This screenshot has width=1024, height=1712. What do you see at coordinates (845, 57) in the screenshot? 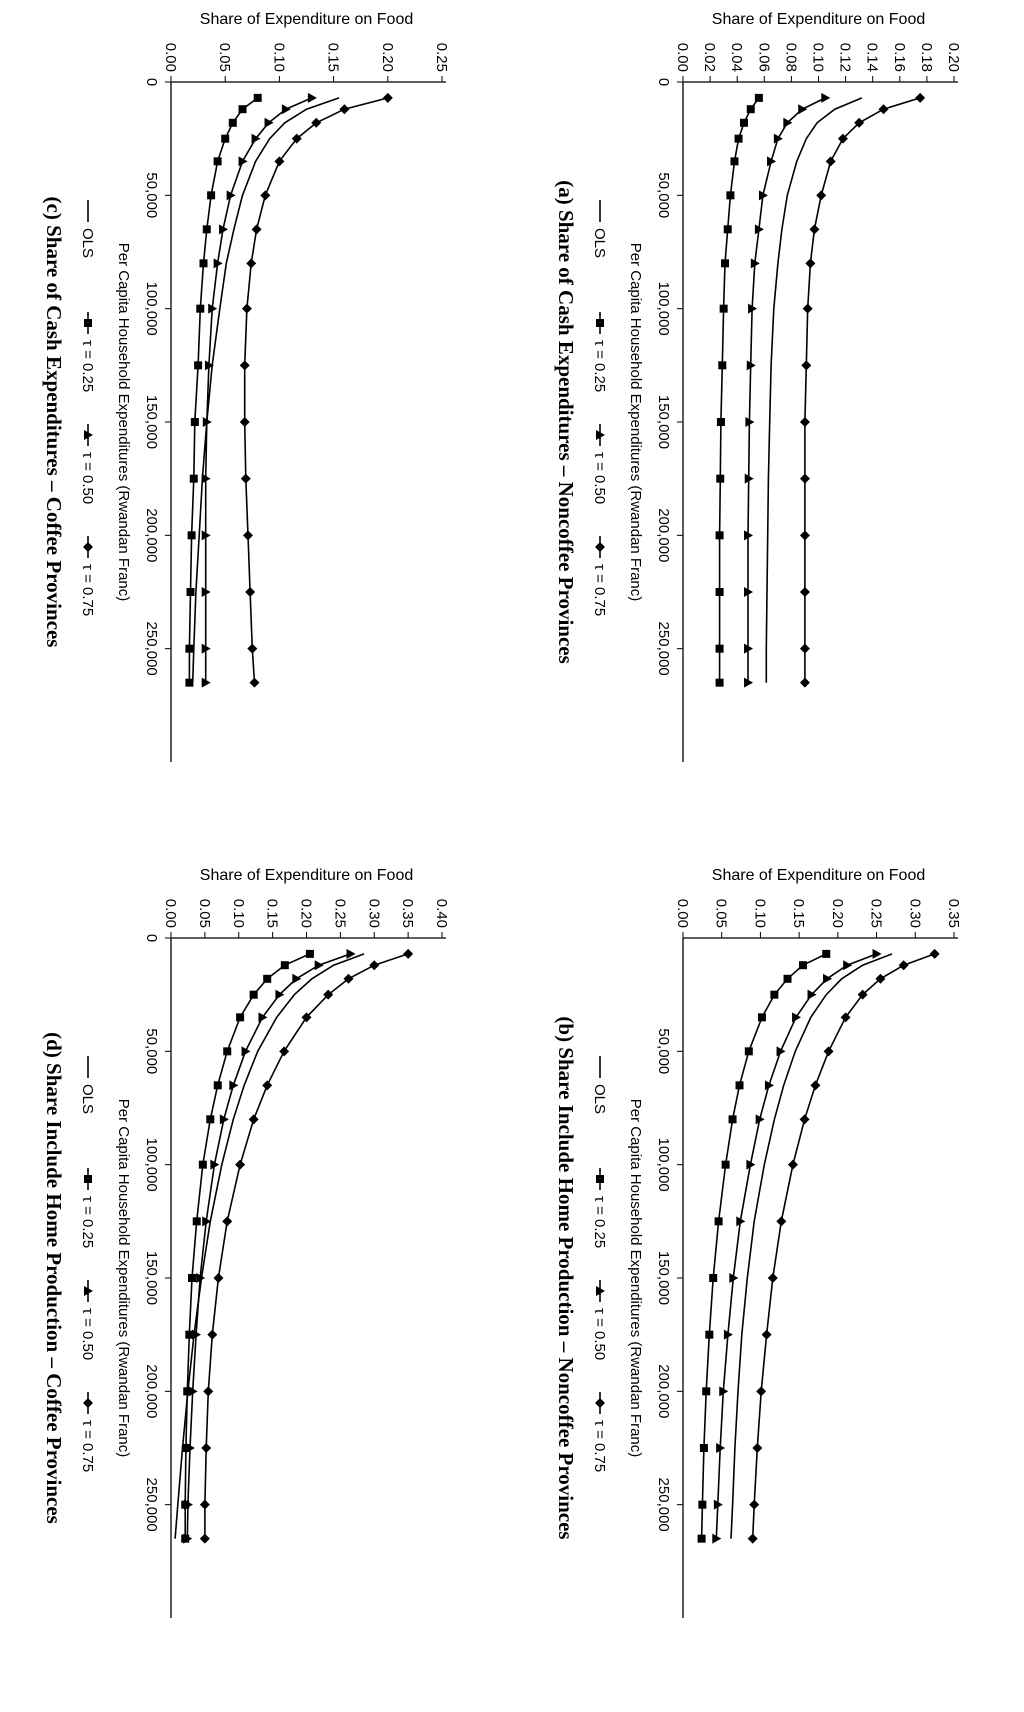
I see `y-tick-label: 0.12` at bounding box center [845, 57].